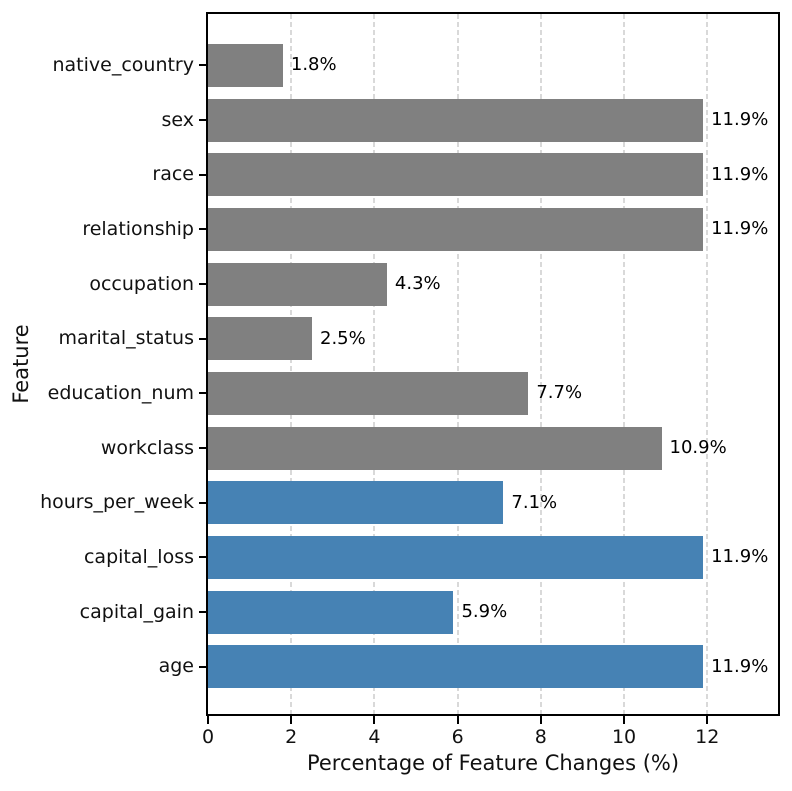 This screenshot has width=792, height=791. What do you see at coordinates (740, 119) in the screenshot?
I see `value-label-sex: 11.9%` at bounding box center [740, 119].